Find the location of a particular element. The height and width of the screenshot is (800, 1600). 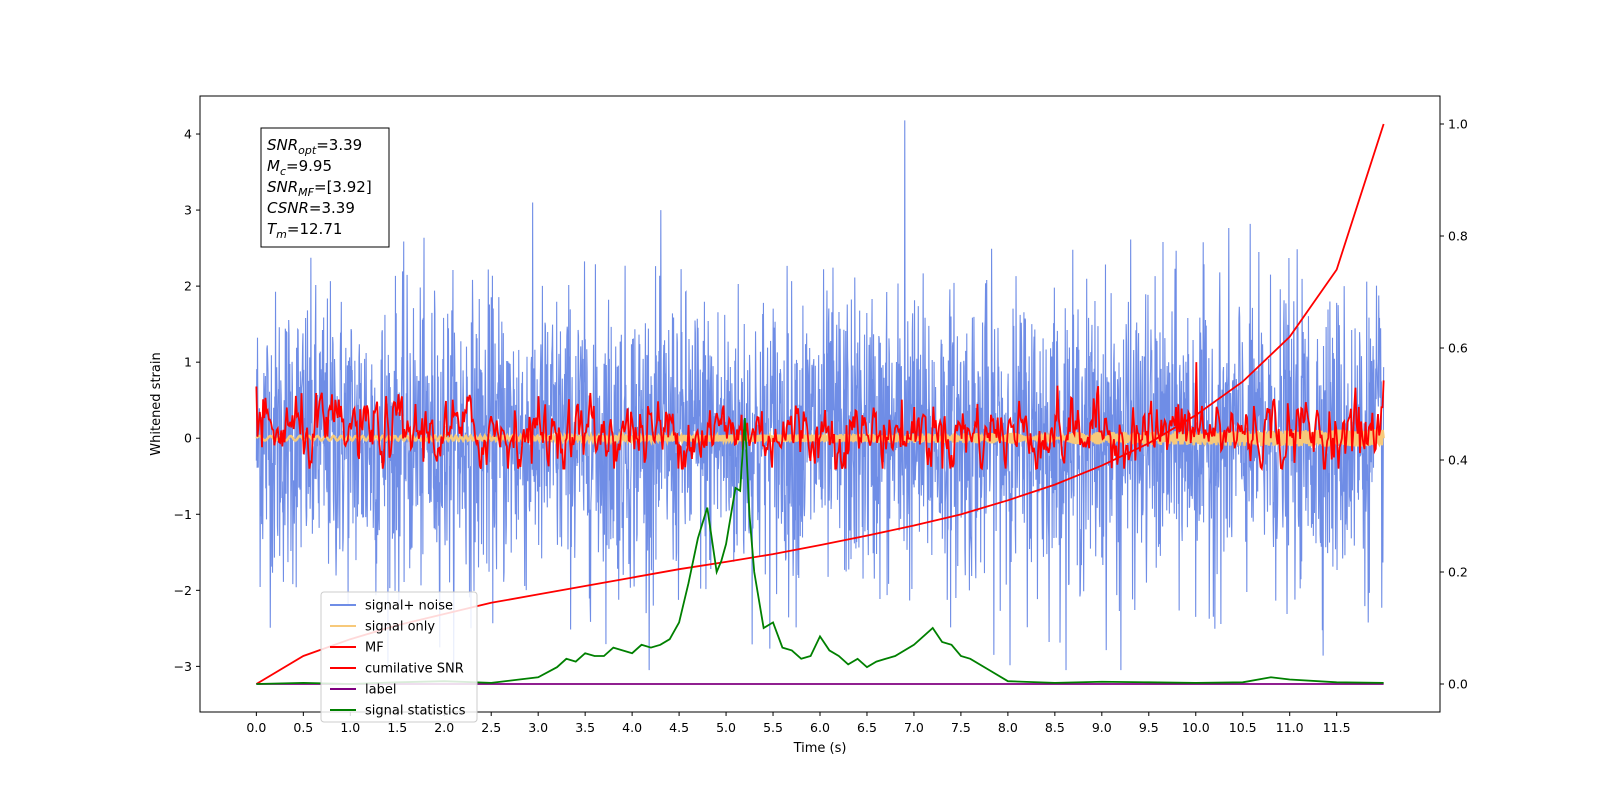

x-tick-label: 3.0 is located at coordinates (538, 727).